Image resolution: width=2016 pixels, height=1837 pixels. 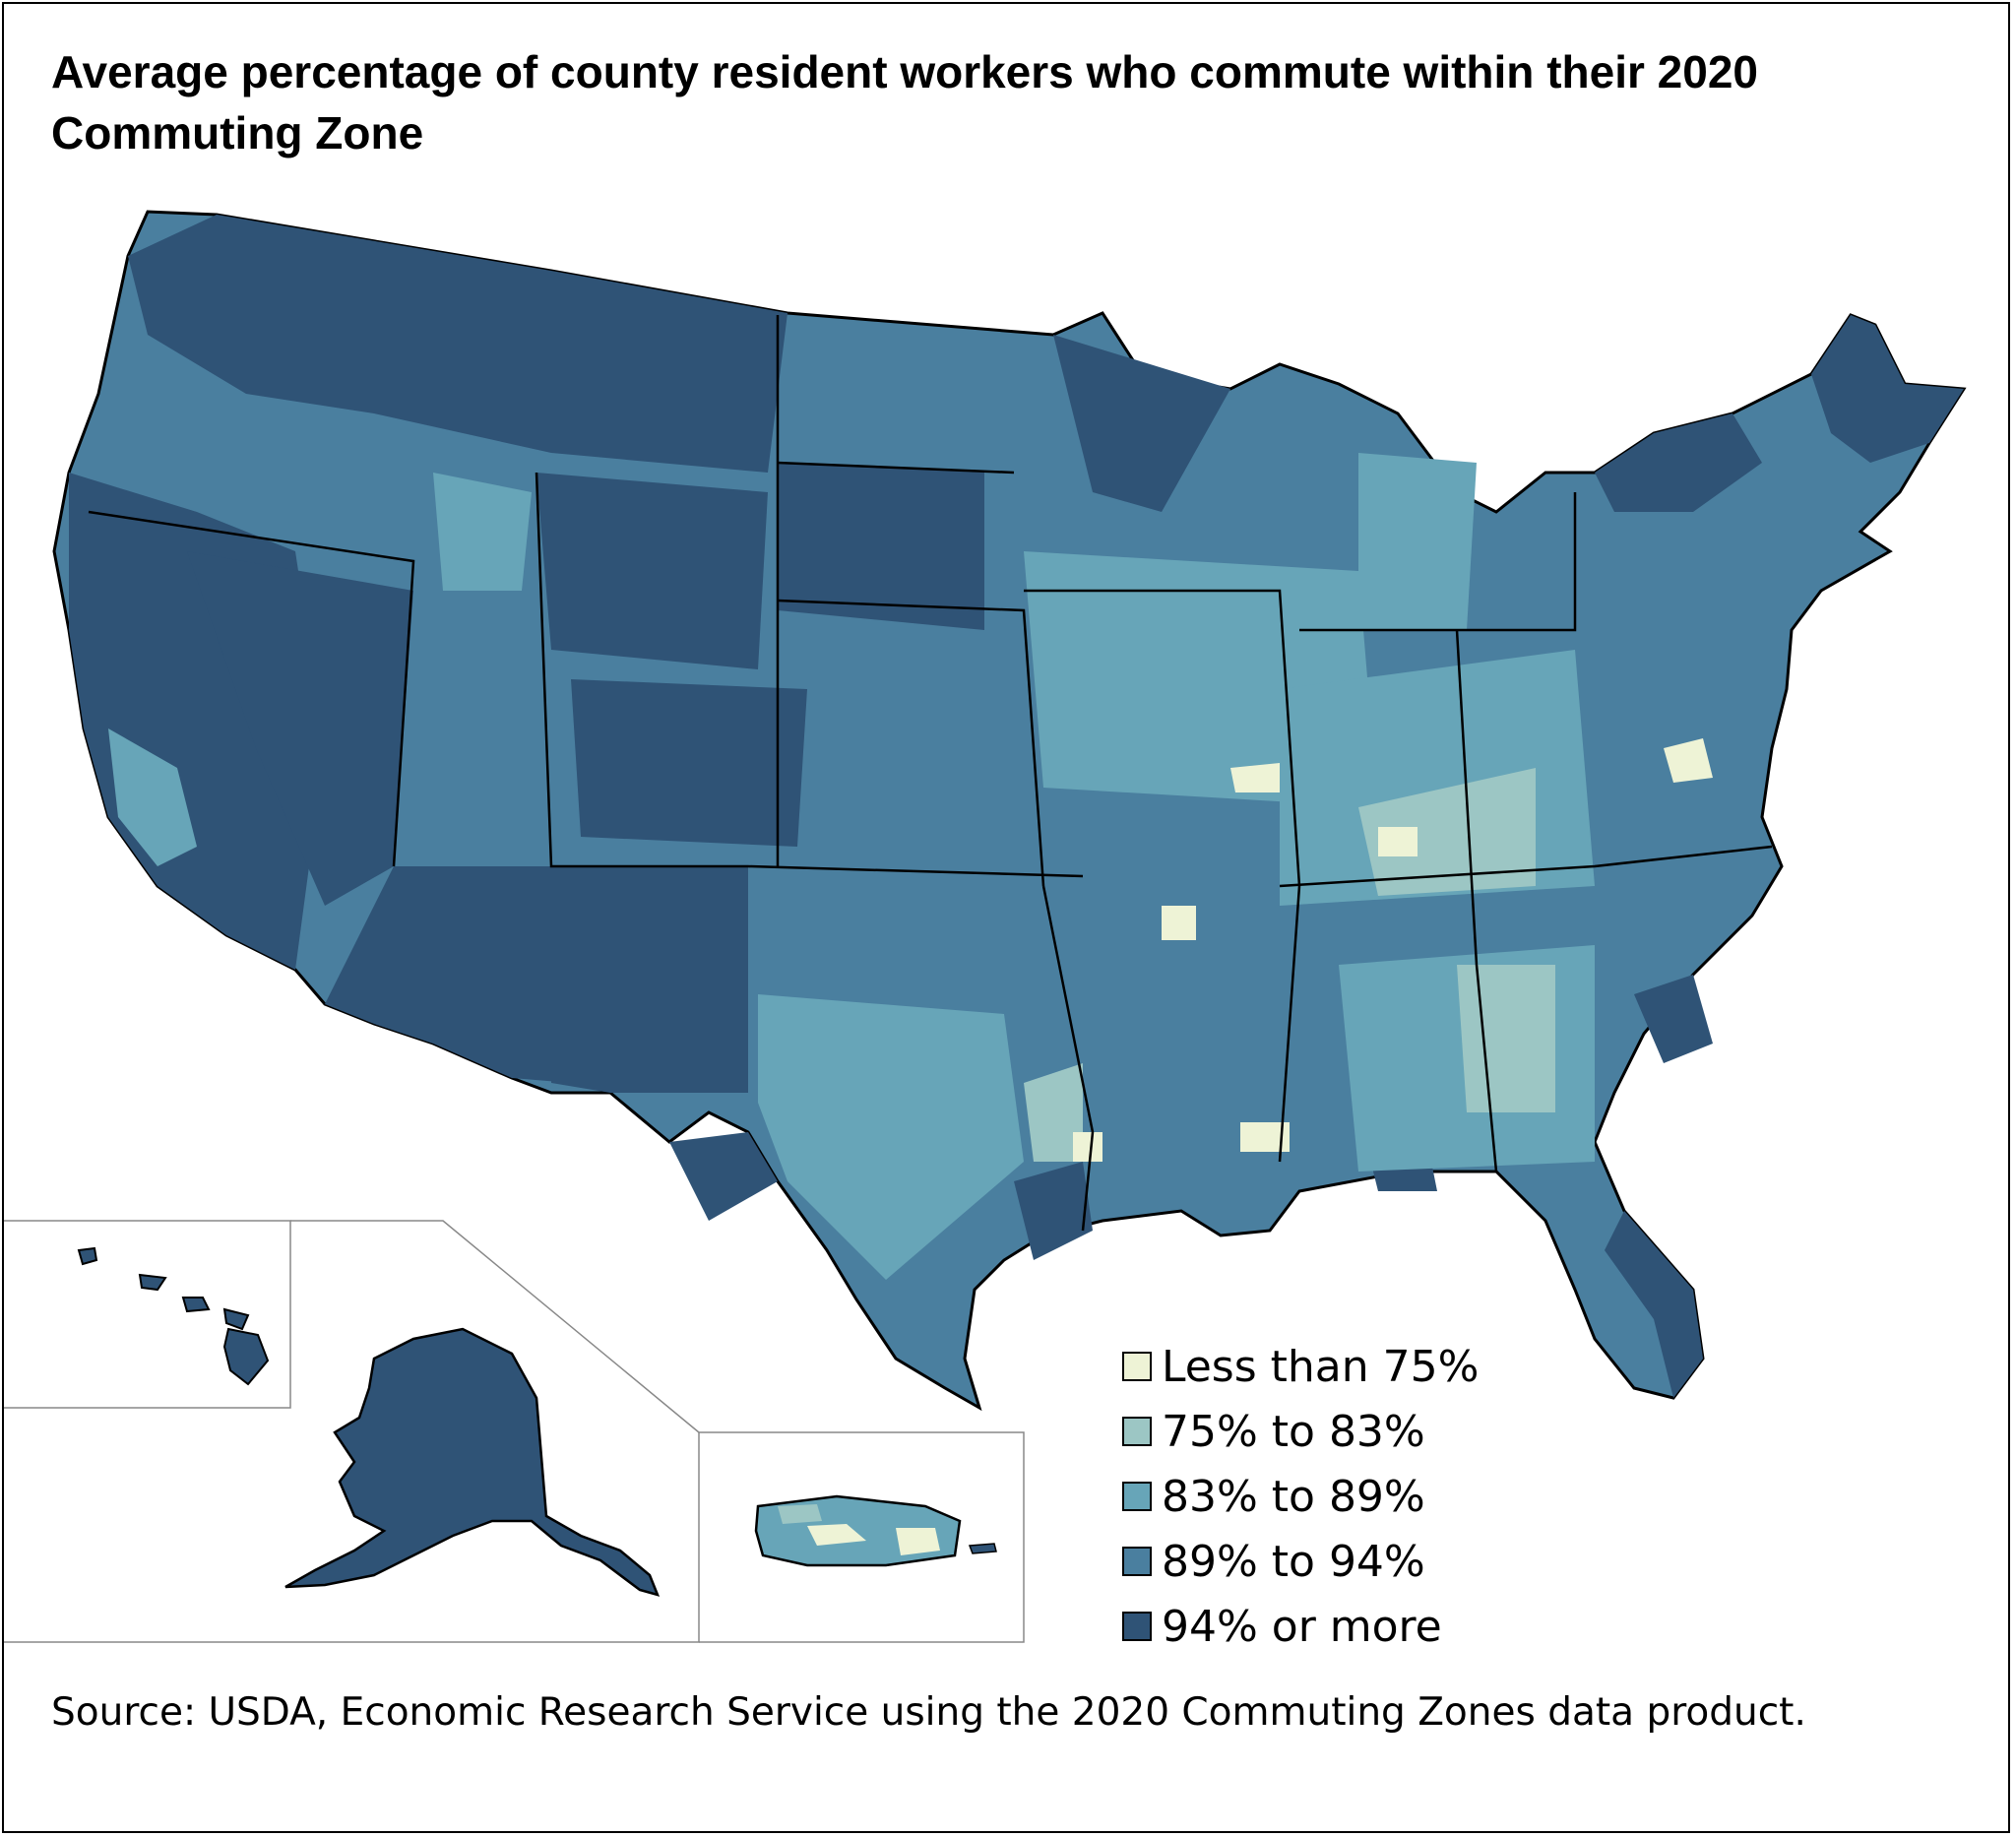 I want to click on legend-item: 89% to 94%, so click(x=1329, y=1561).